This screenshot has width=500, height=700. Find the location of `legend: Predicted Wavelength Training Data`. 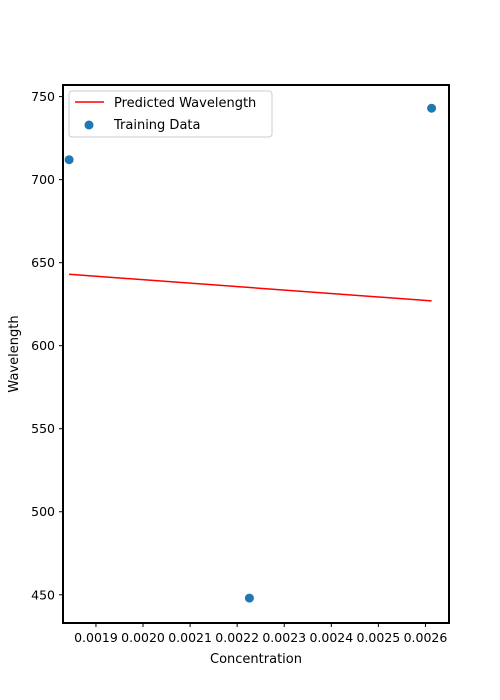

legend: Predicted Wavelength Training Data is located at coordinates (170, 114).